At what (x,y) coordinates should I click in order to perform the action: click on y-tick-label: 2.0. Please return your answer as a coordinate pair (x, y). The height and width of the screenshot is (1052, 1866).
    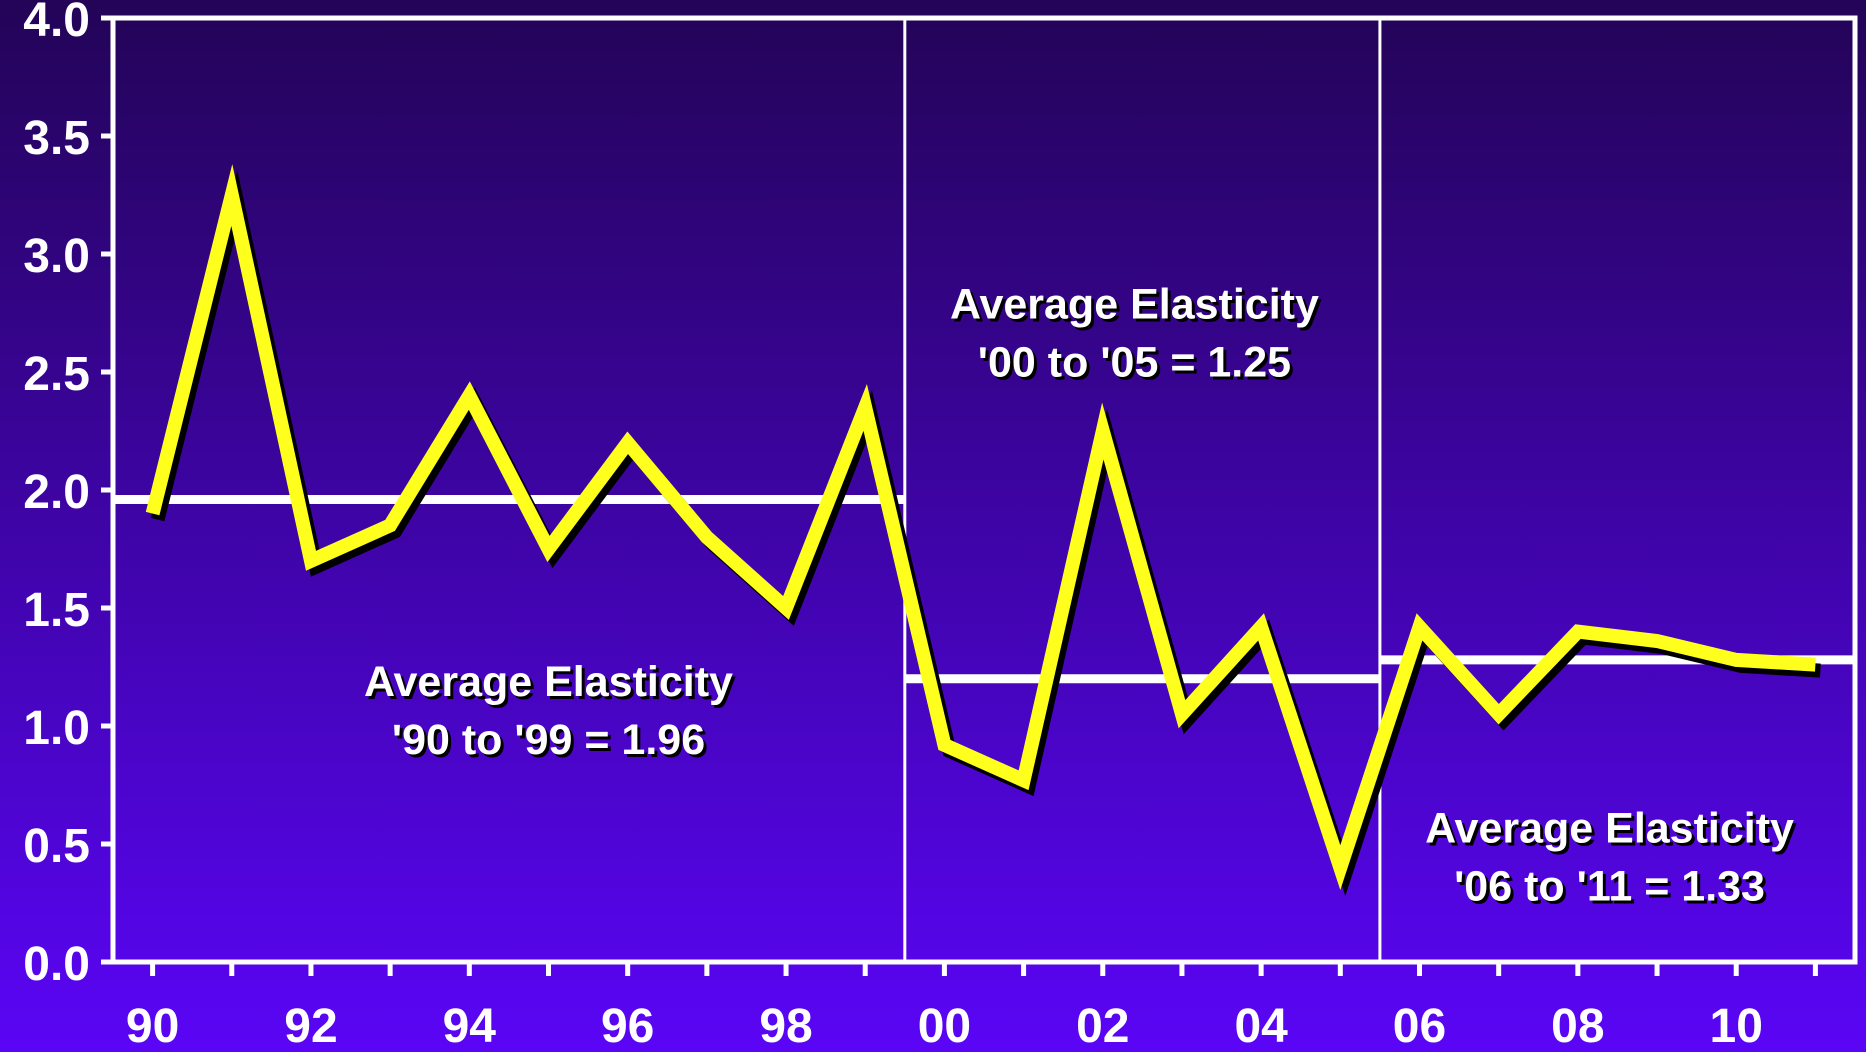
    Looking at the image, I should click on (56, 492).